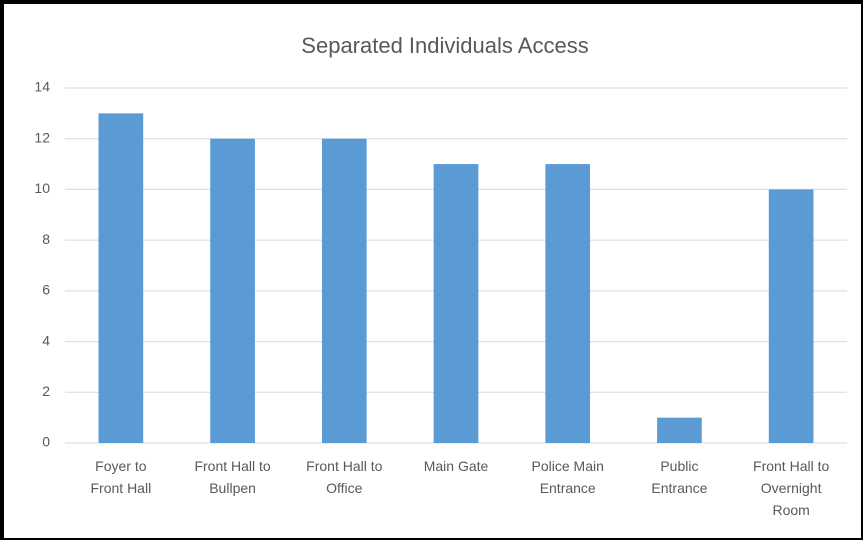 The width and height of the screenshot is (863, 540). Describe the element at coordinates (121, 477) in the screenshot. I see `x-tick-label: Foyer to Front Hall` at that location.